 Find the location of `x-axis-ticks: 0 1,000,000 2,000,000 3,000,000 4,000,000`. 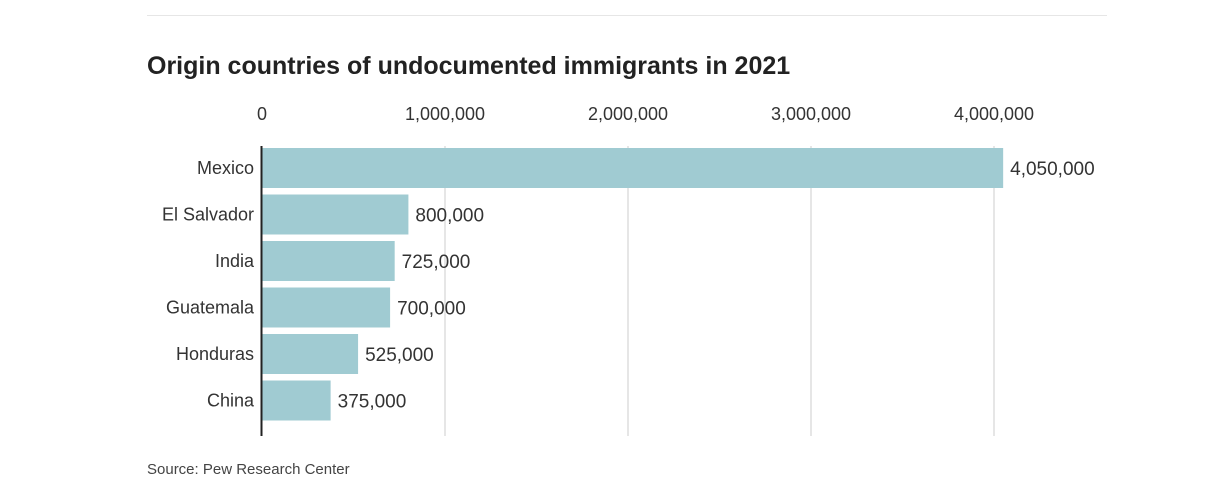

x-axis-ticks: 0 1,000,000 2,000,000 3,000,000 4,000,000 is located at coordinates (645, 114).